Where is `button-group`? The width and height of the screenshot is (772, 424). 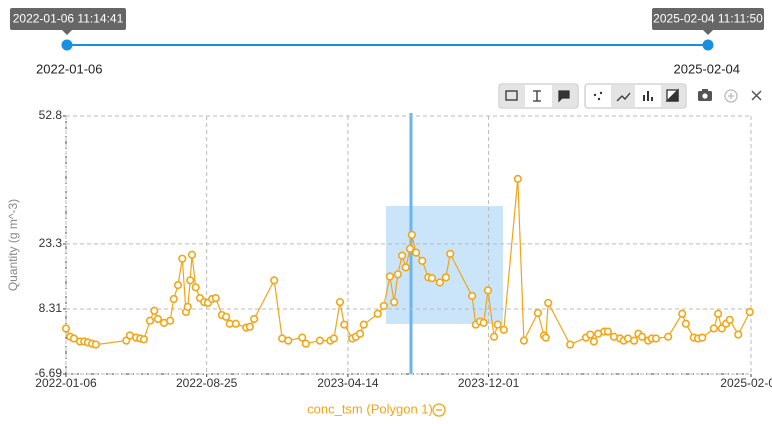
button-group is located at coordinates (635, 96).